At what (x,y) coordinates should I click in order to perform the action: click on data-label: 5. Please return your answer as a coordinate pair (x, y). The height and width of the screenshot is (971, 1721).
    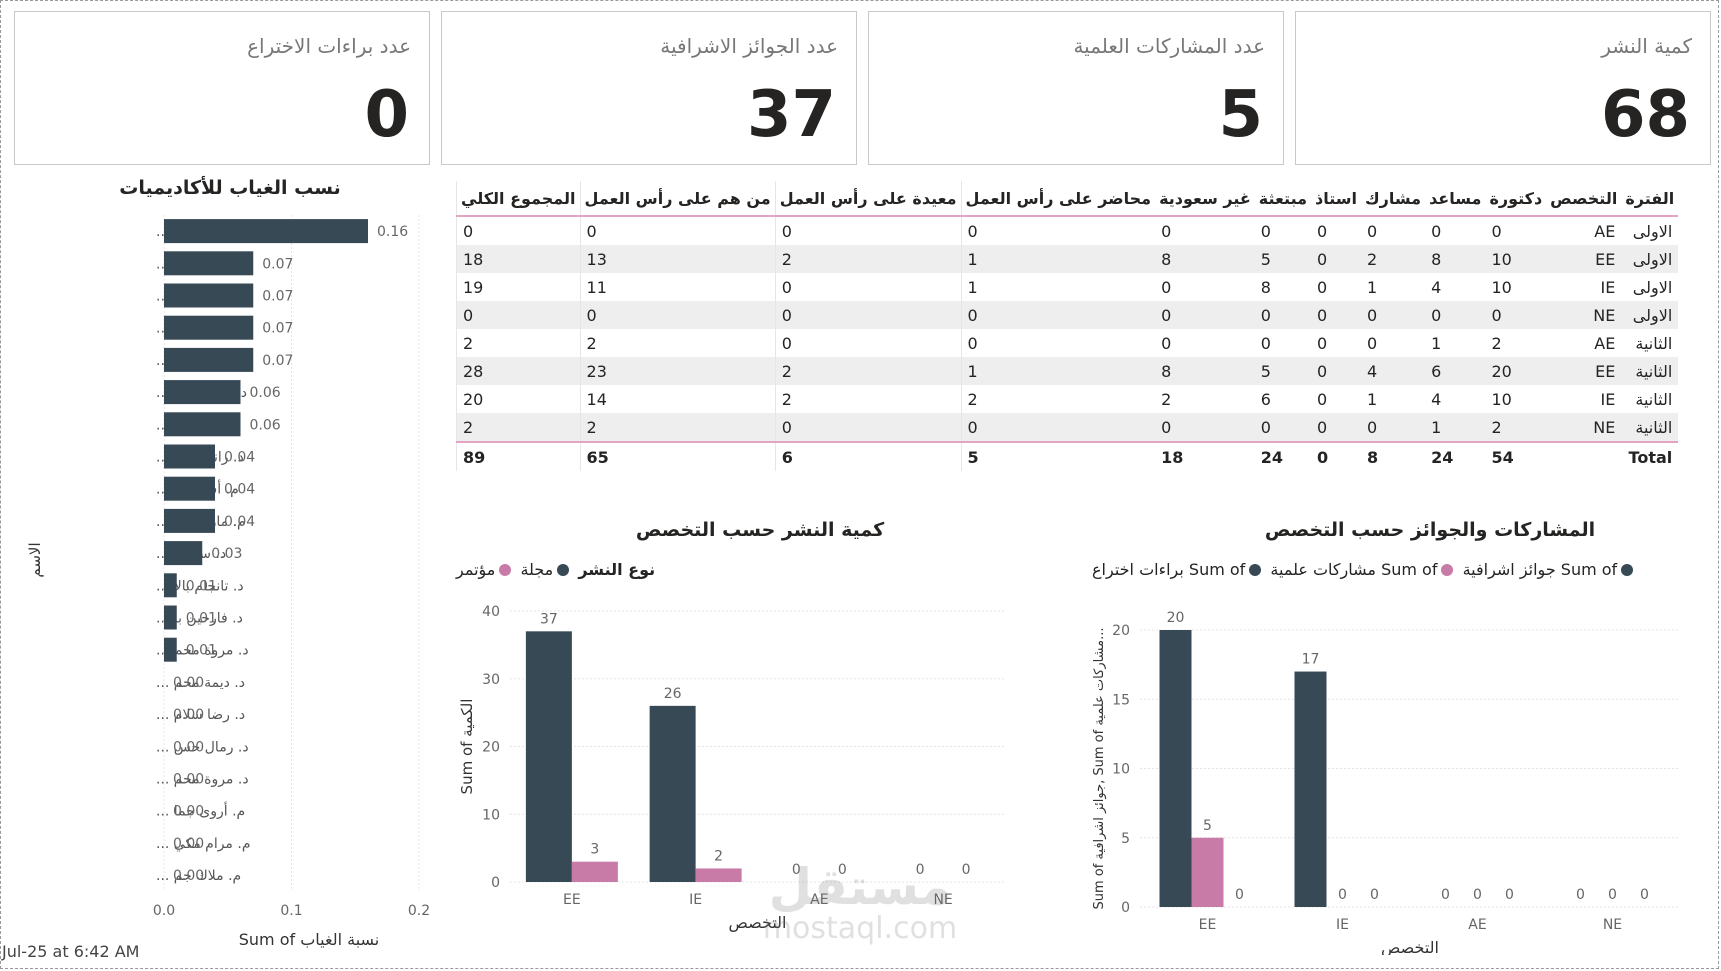
    Looking at the image, I should click on (1207, 826).